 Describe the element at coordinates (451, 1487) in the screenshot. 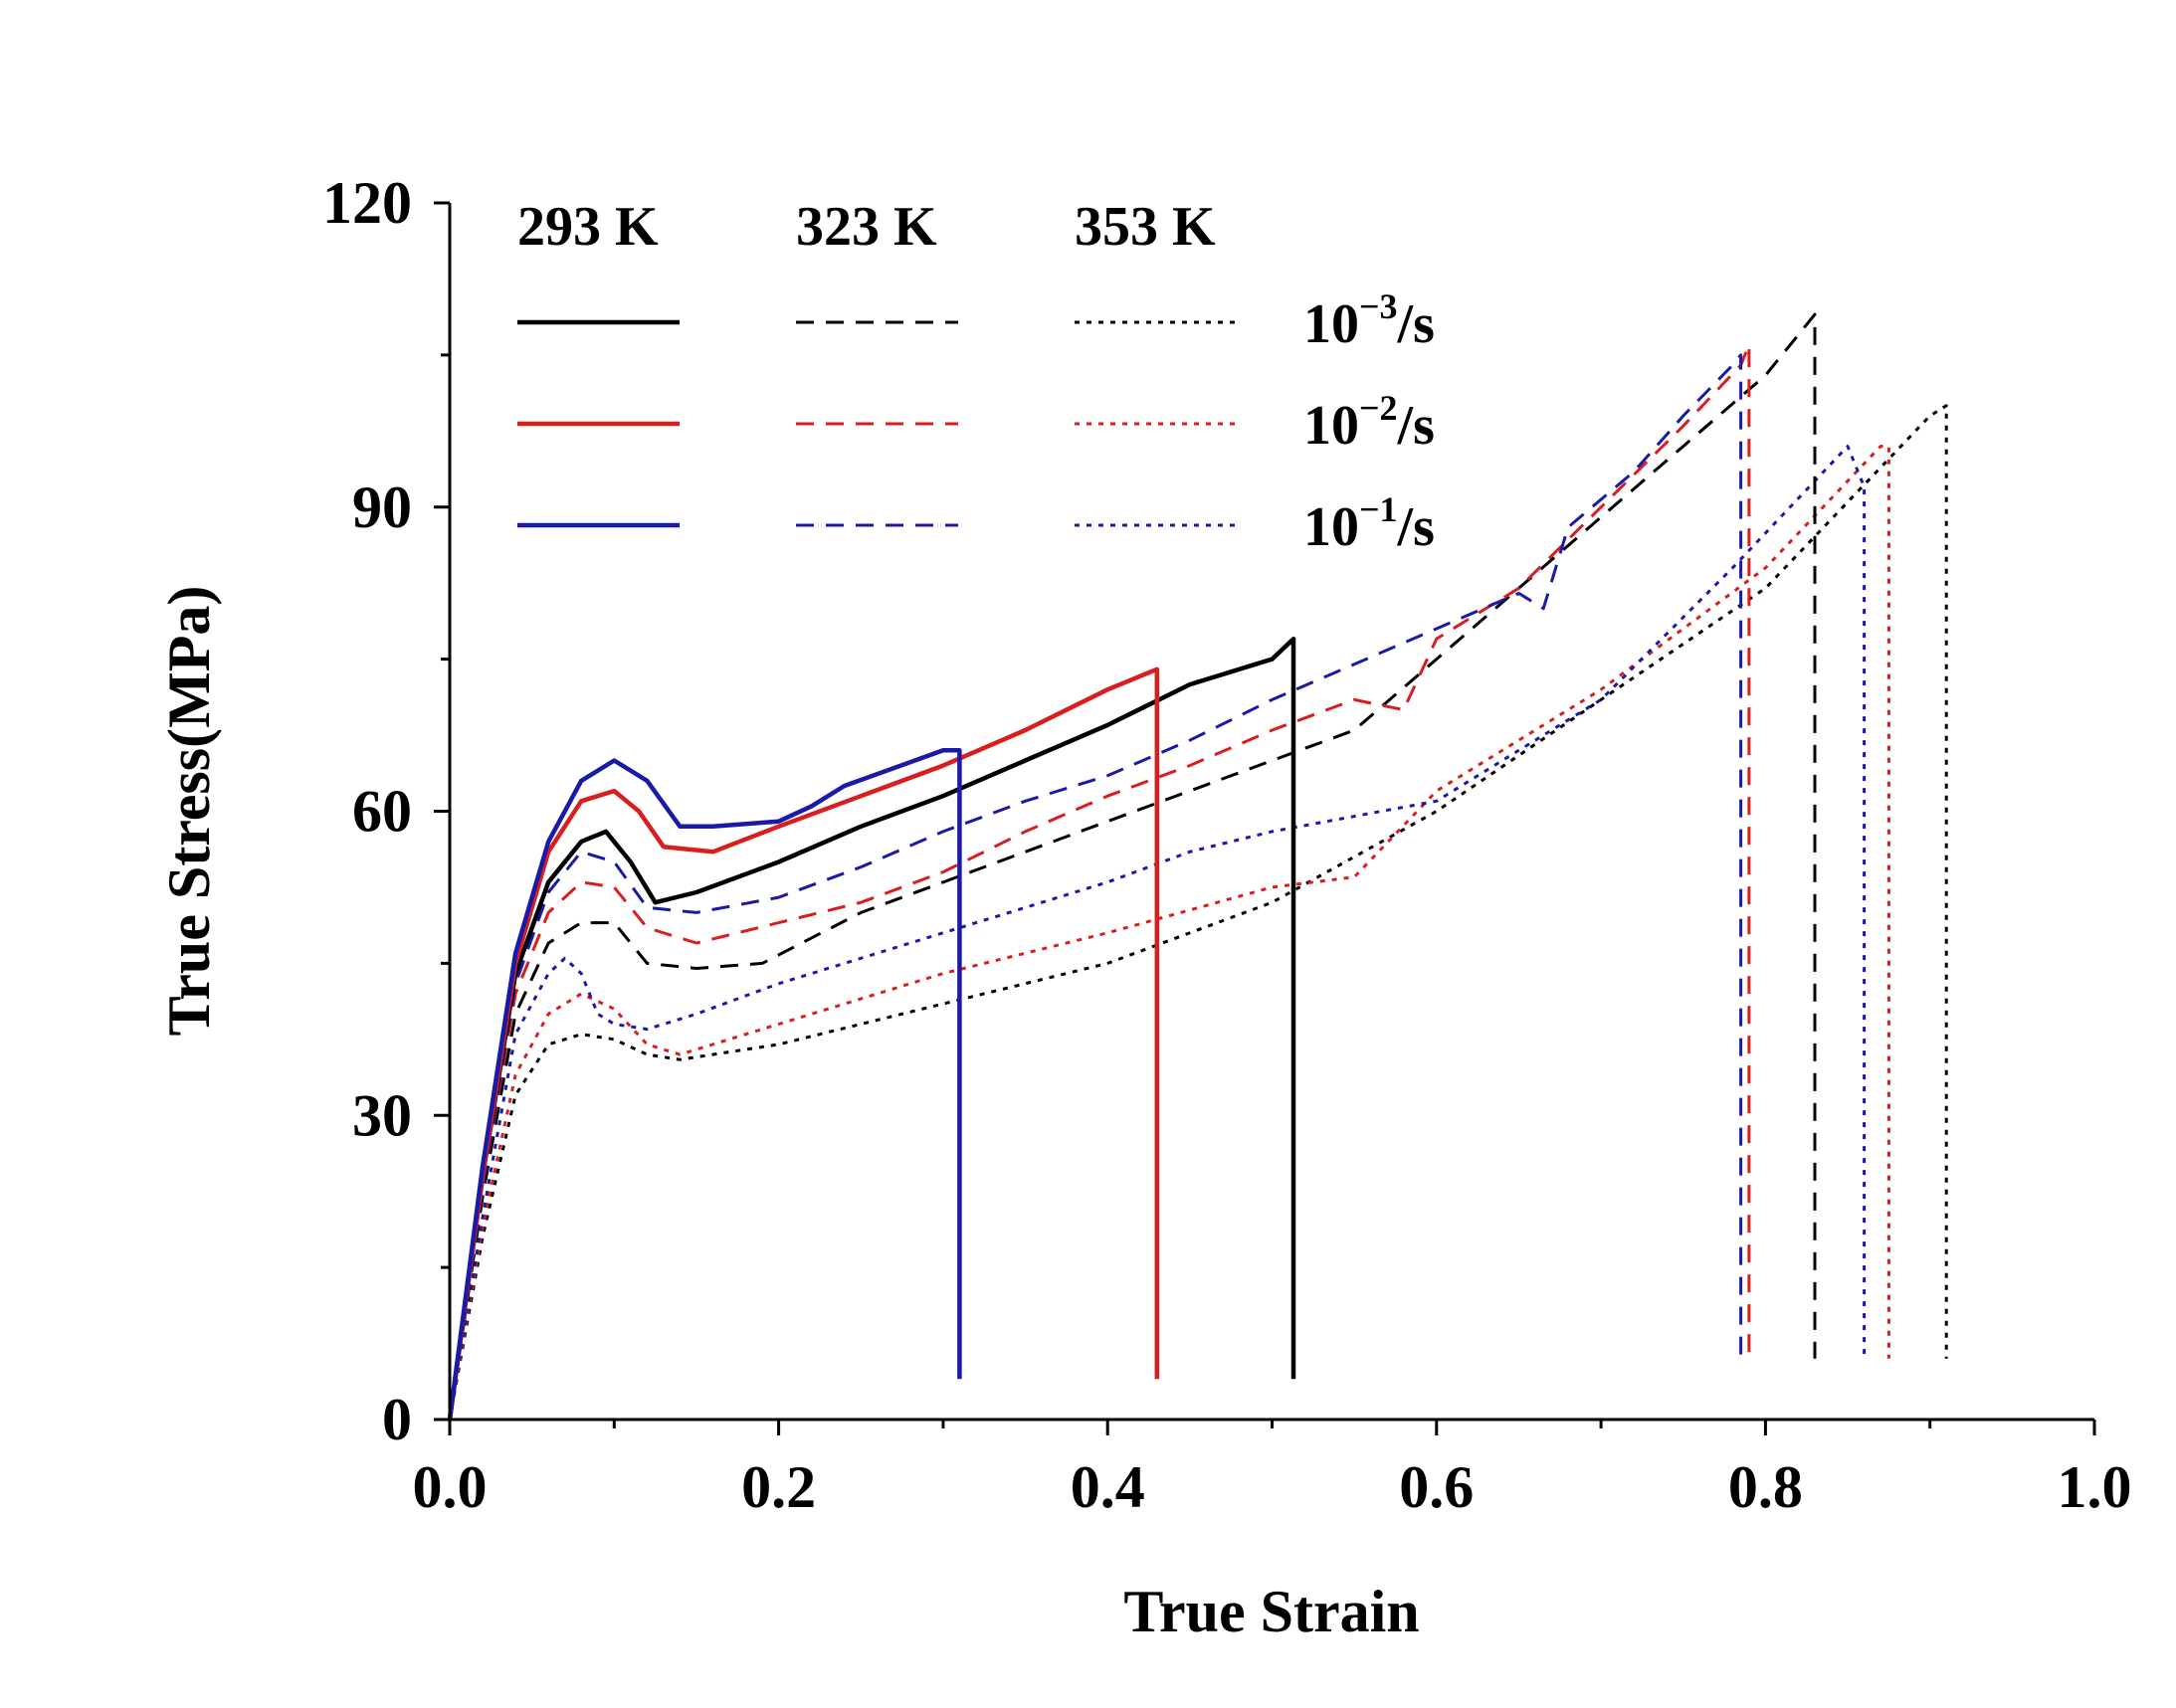

I see `x-tick-label: 0.0` at that location.